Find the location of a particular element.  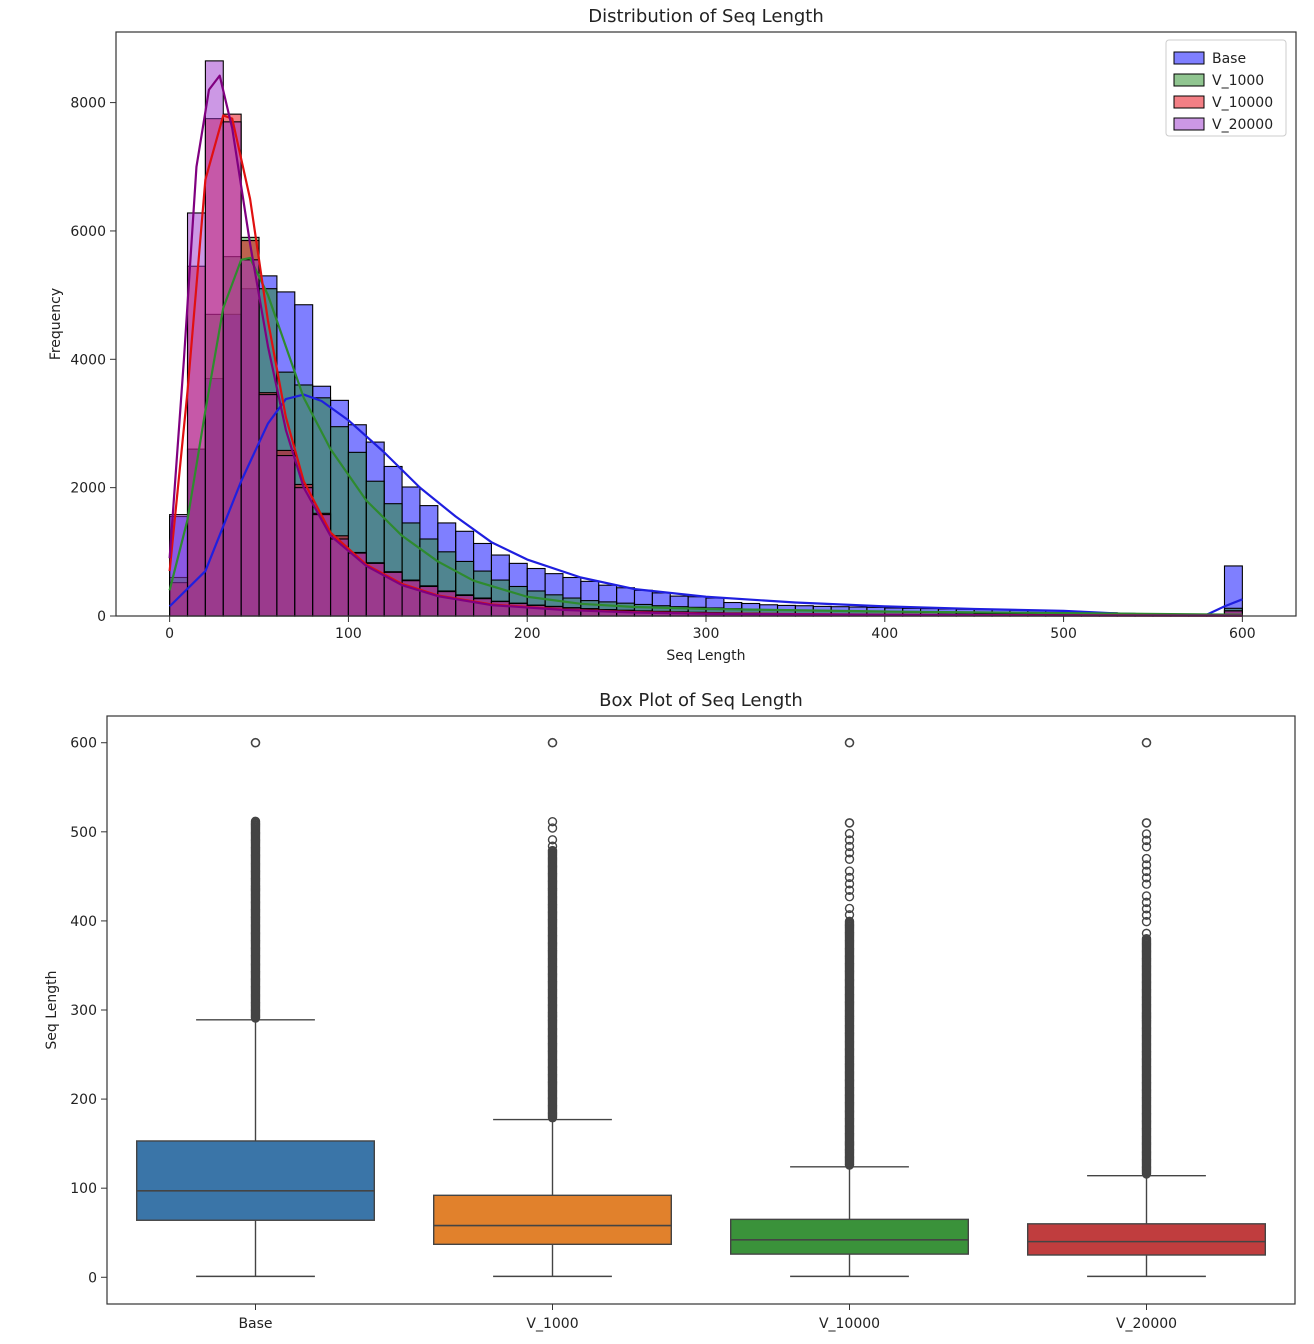

x-axis-ticks: Base V_1000 V_10000 V_20000 is located at coordinates (707, 1318).